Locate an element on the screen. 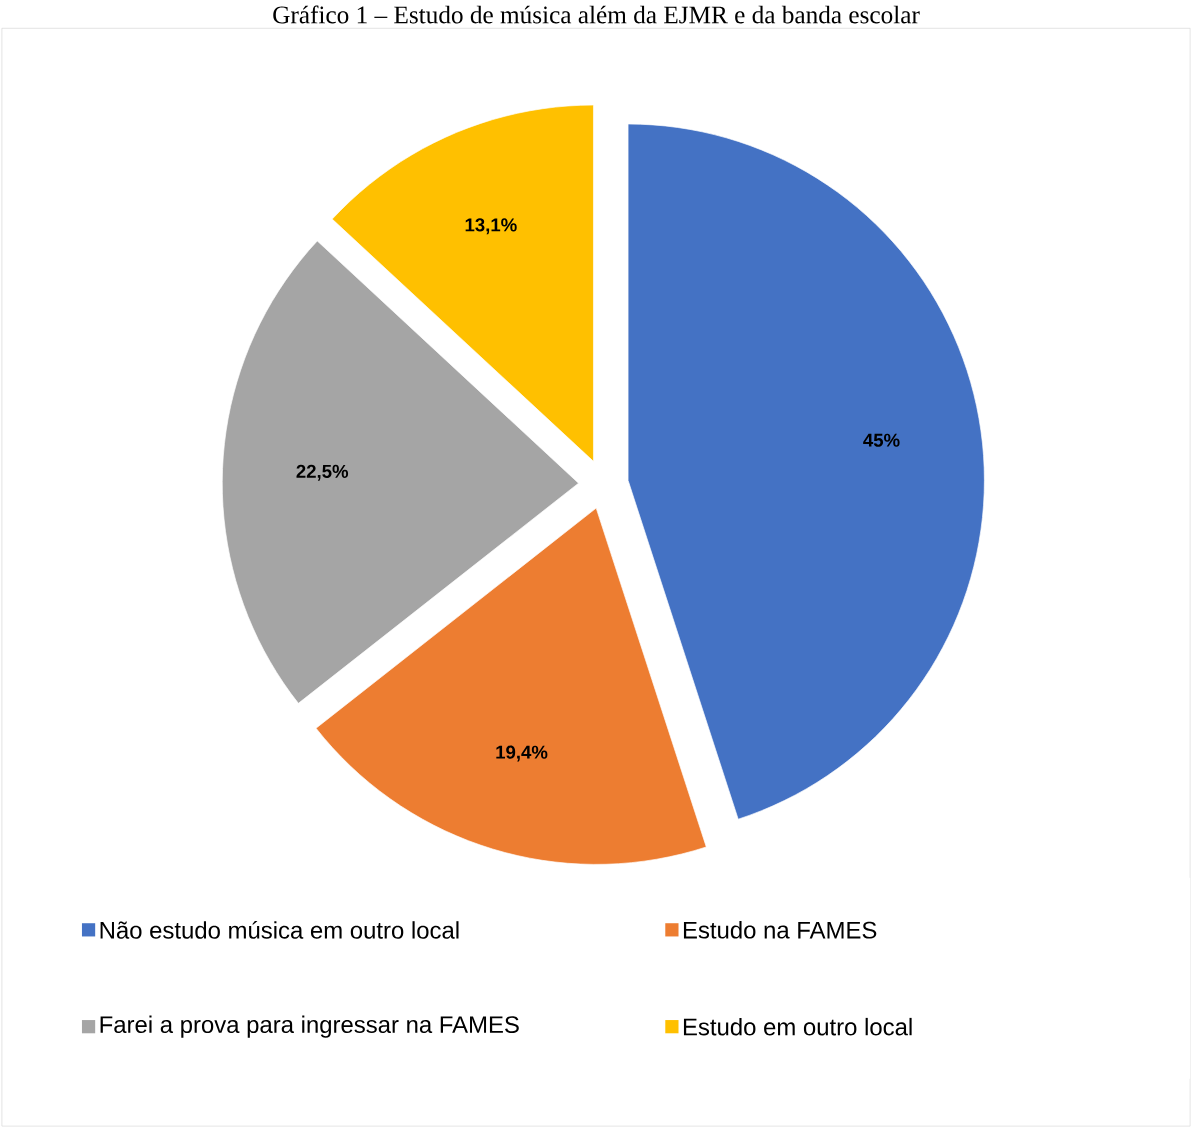 This screenshot has width=1192, height=1128. data-label: 13,1% is located at coordinates (491, 226).